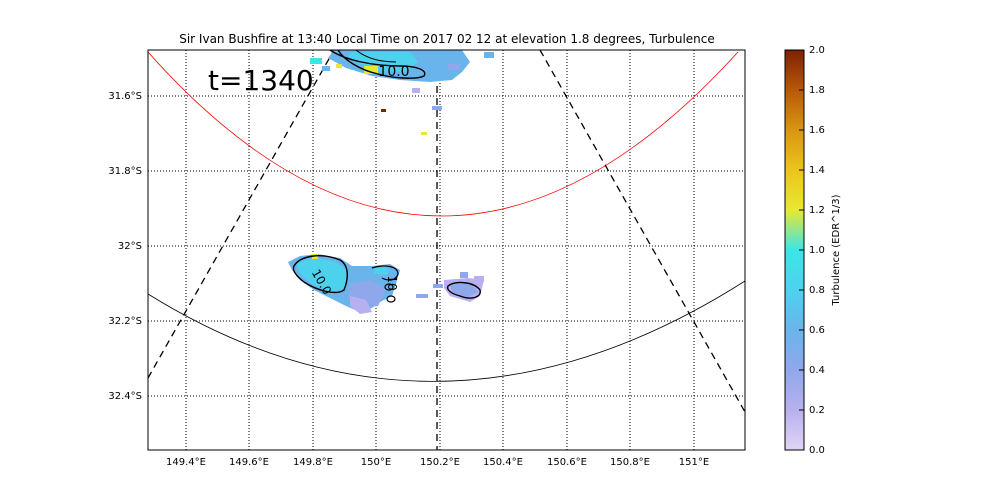 The height and width of the screenshot is (500, 1000). Describe the element at coordinates (313, 462) in the screenshot. I see `x-tick-label: 149.8°E` at that location.